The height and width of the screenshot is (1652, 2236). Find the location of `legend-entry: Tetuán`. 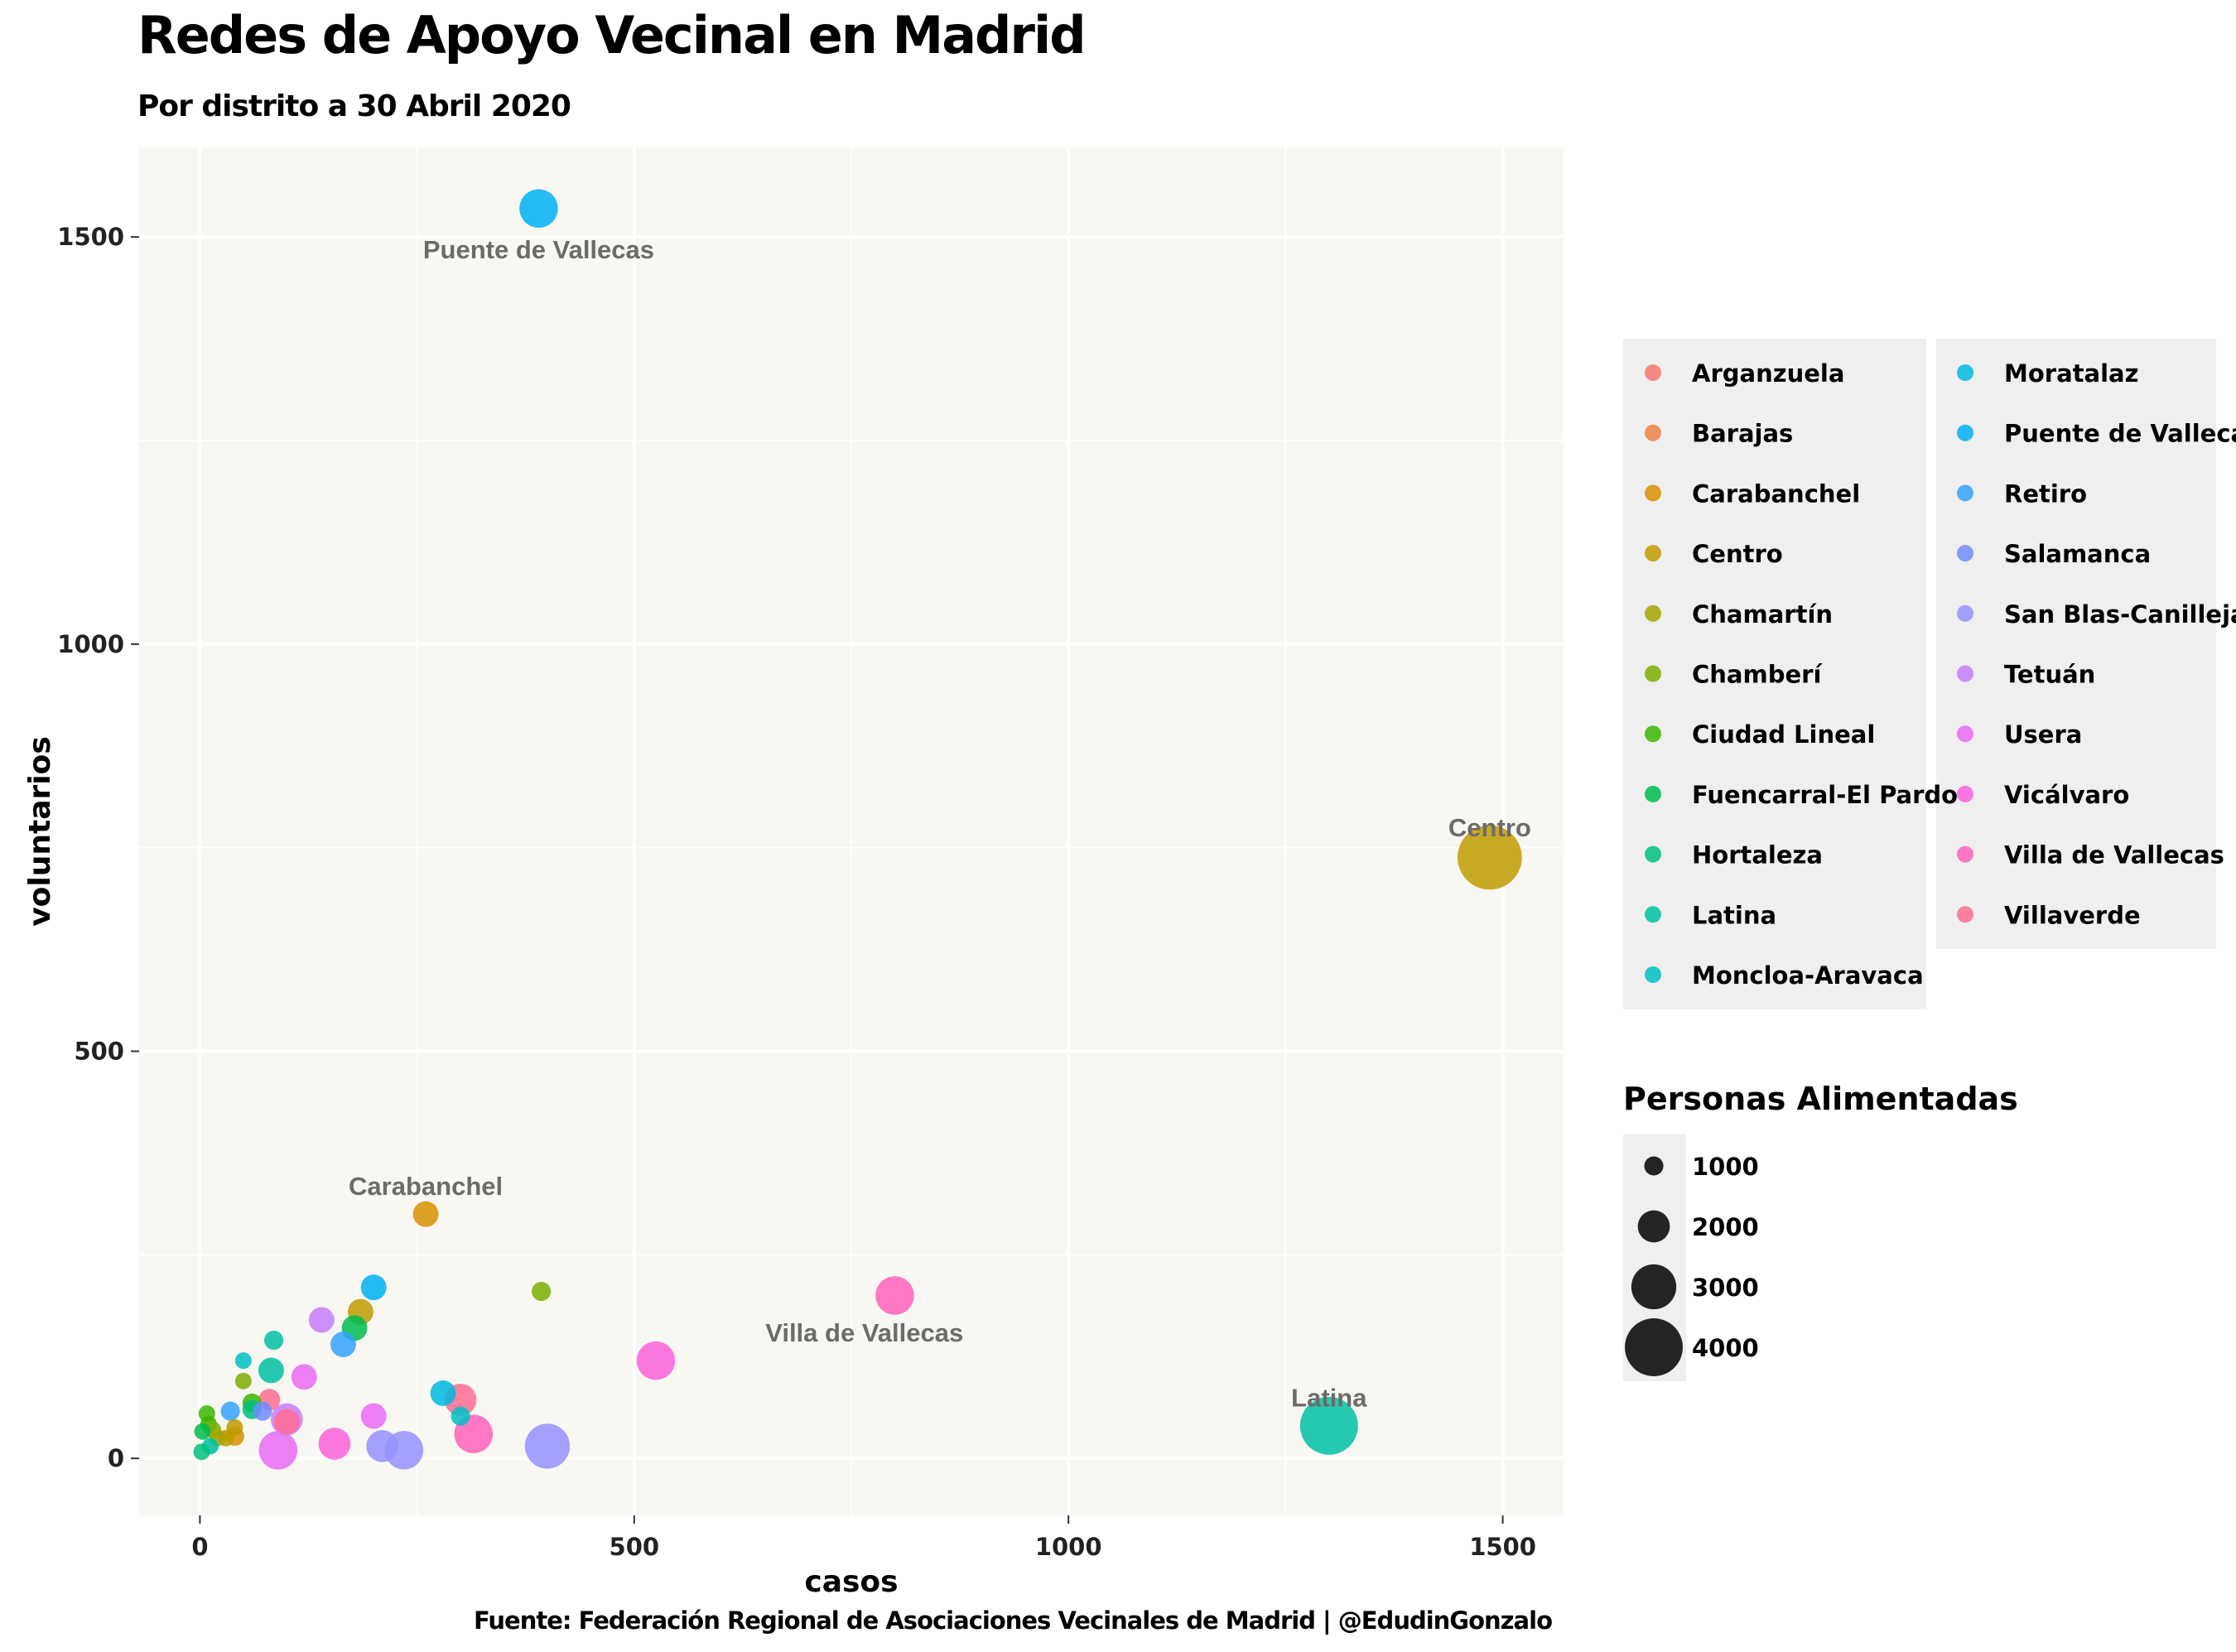

legend-entry: Tetuán is located at coordinates (2049, 675).